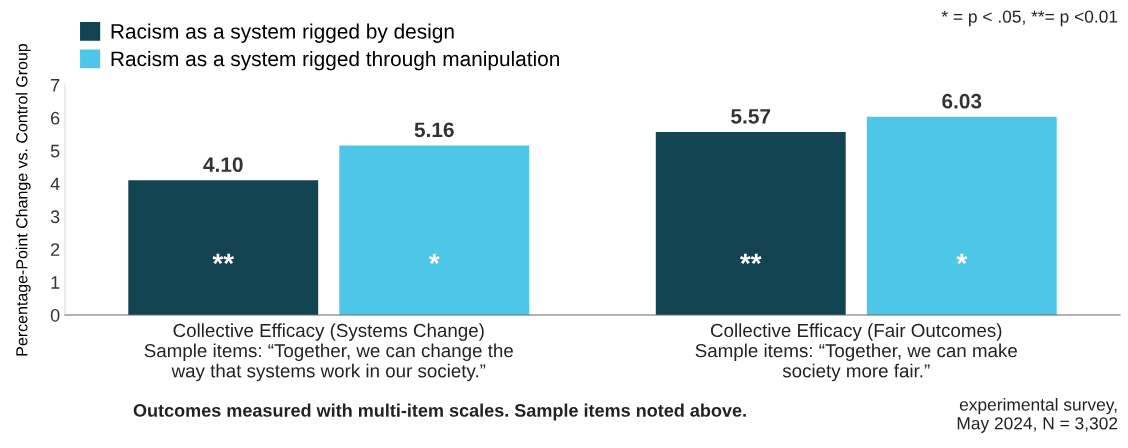 The image size is (1128, 448). Describe the element at coordinates (55, 151) in the screenshot. I see `y-tick-label: 5` at that location.